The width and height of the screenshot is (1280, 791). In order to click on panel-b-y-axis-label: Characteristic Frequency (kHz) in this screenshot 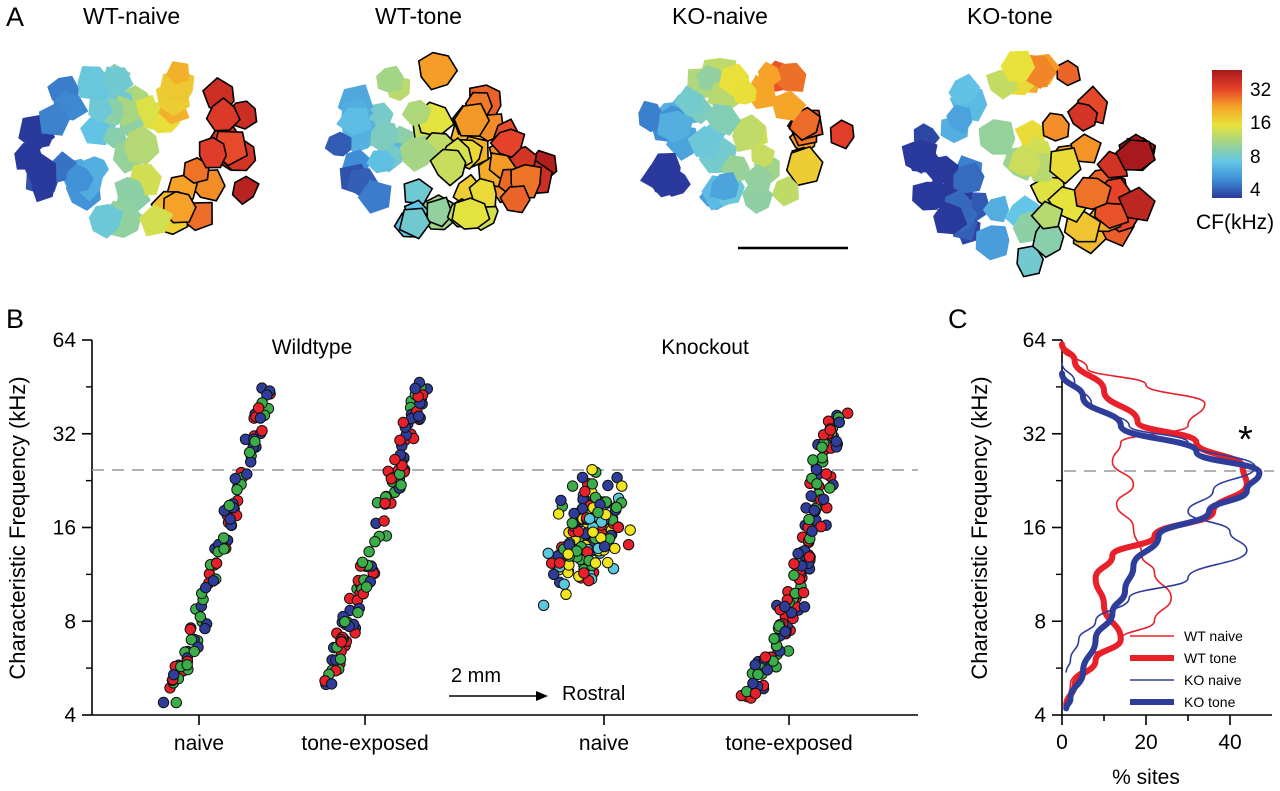, I will do `click(17, 527)`.